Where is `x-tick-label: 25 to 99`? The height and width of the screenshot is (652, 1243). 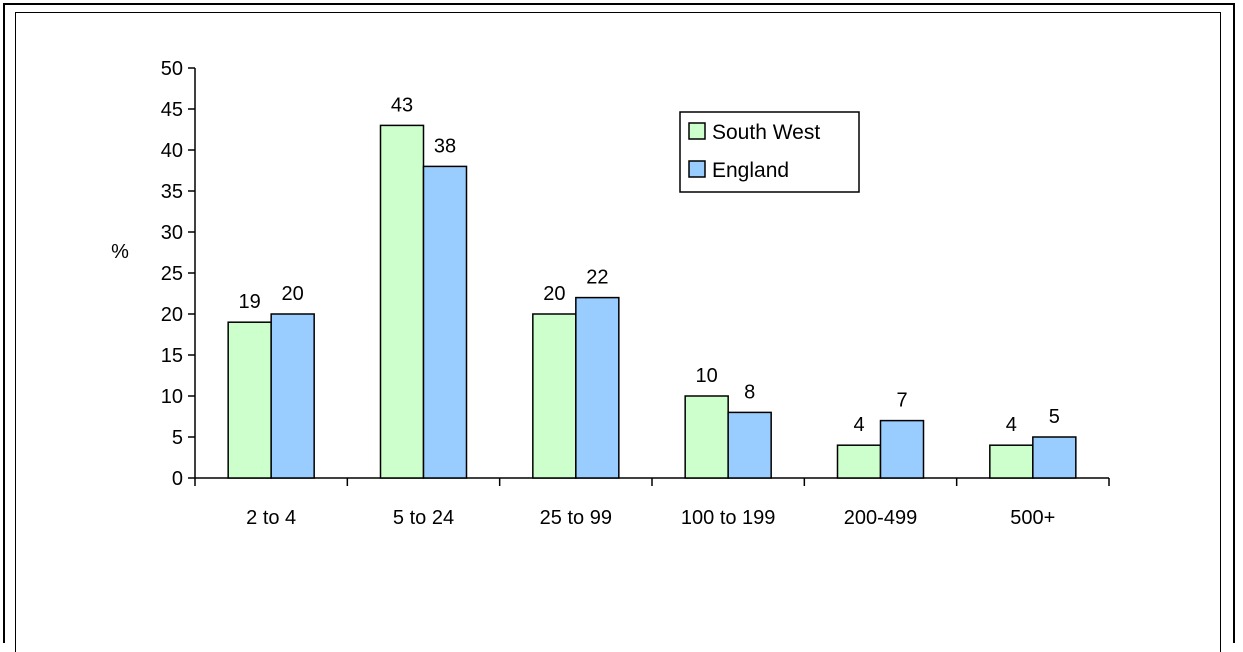
x-tick-label: 25 to 99 is located at coordinates (576, 518).